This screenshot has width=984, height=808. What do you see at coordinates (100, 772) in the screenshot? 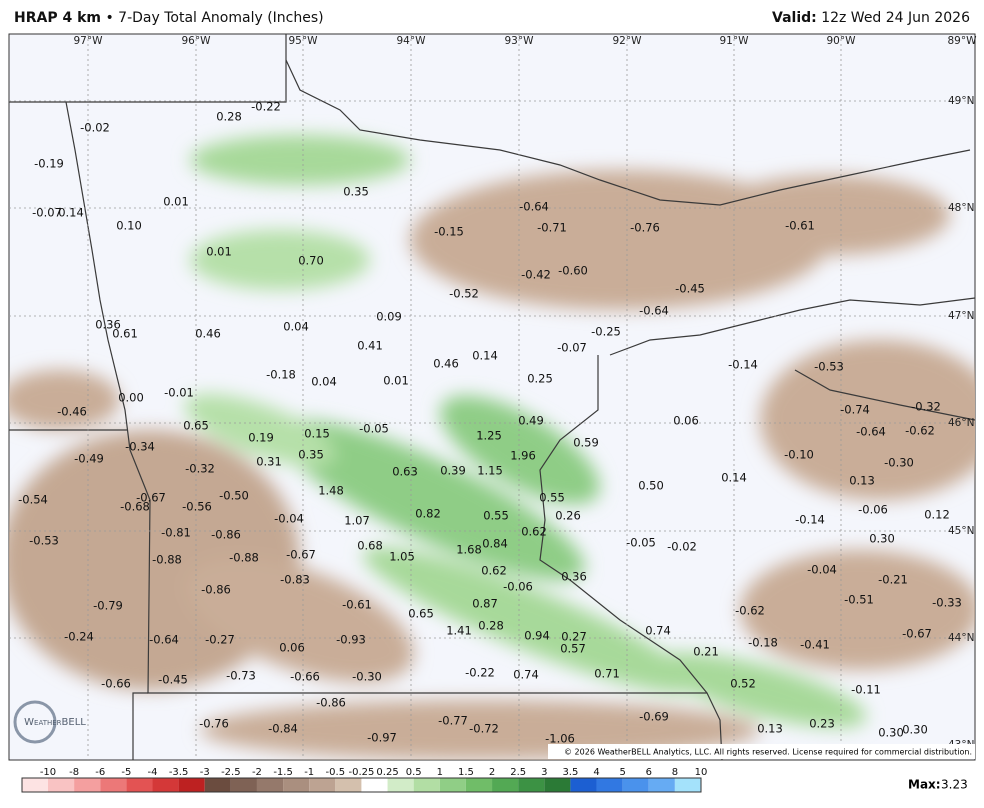
I see `colorbar-label: -6` at bounding box center [100, 772].